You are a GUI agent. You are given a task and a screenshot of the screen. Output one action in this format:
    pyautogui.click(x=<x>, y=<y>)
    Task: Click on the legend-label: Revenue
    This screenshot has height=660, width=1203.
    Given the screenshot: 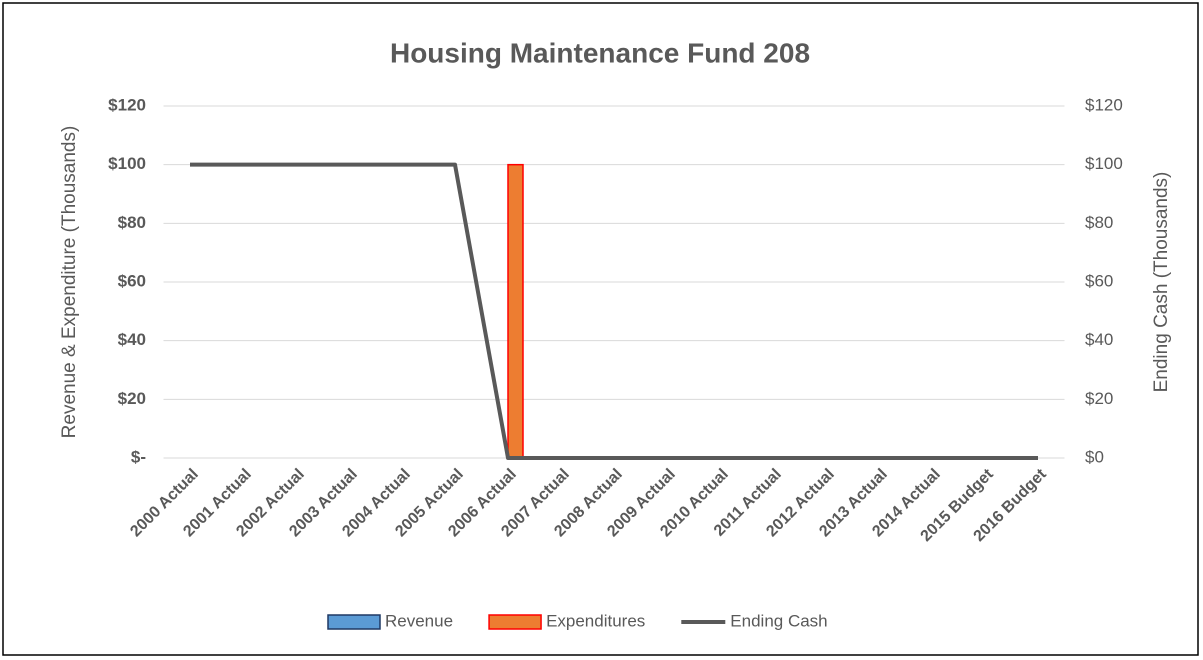 What is the action you would take?
    pyautogui.click(x=419, y=620)
    